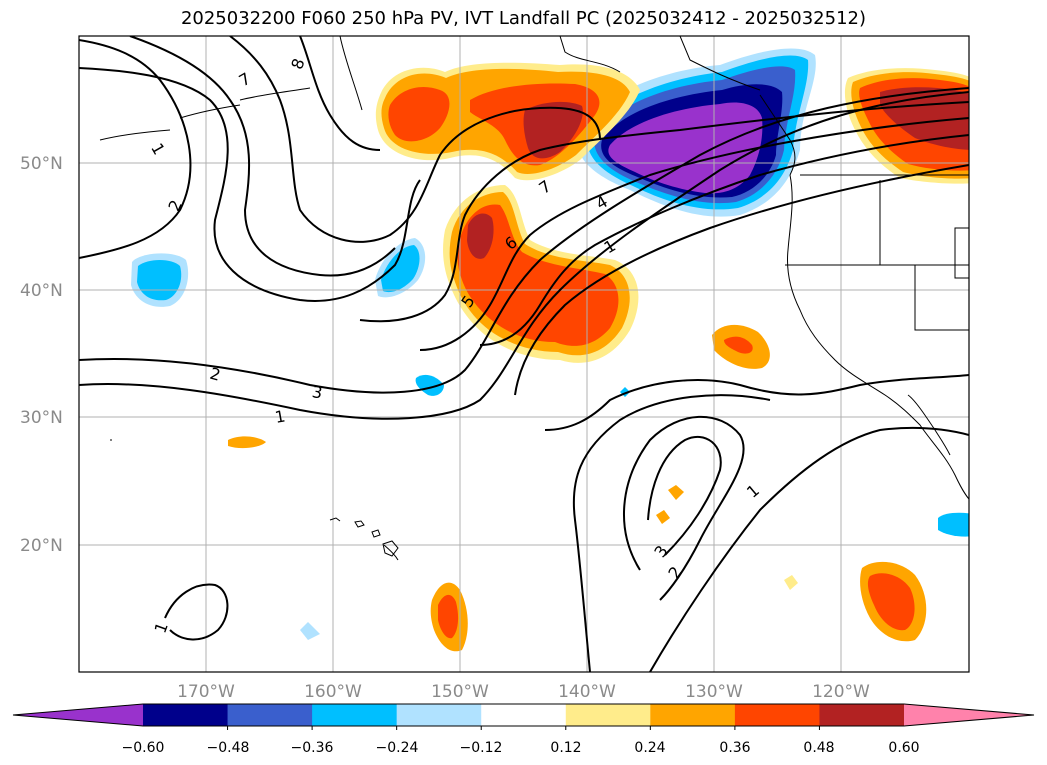 The width and height of the screenshot is (1047, 765). I want to click on colorbar-tick-label: 0.24, so click(649, 748).